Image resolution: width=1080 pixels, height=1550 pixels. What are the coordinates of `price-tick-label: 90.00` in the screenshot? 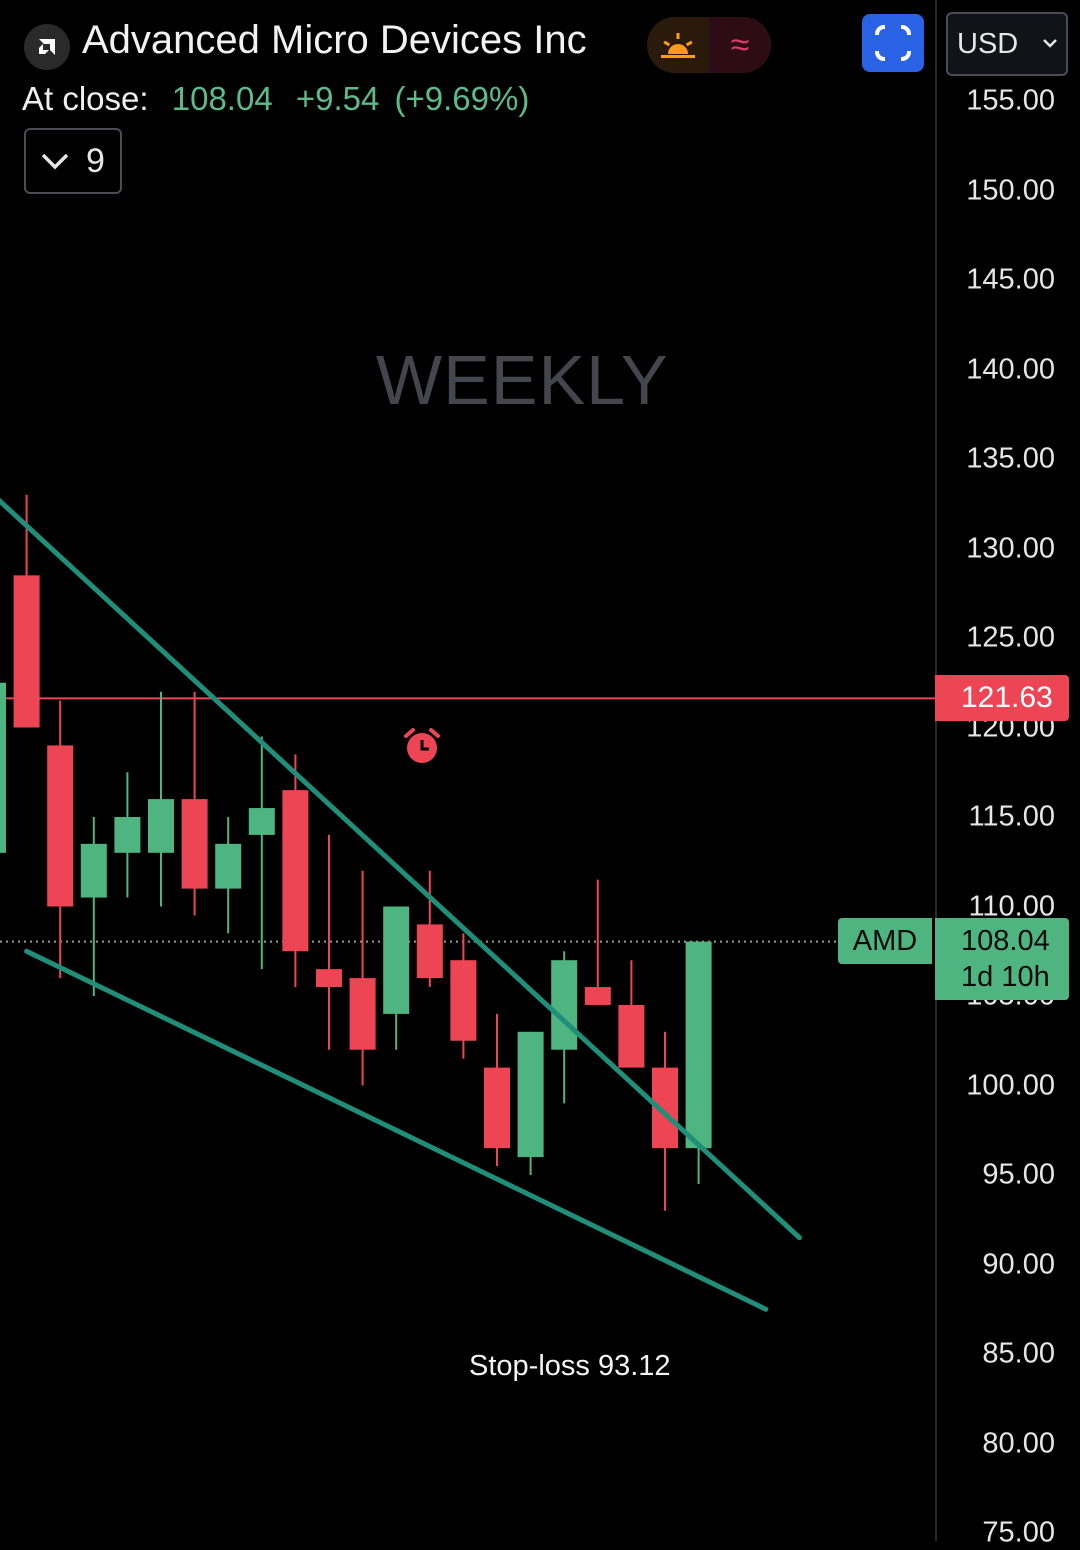 It's located at (1018, 1264).